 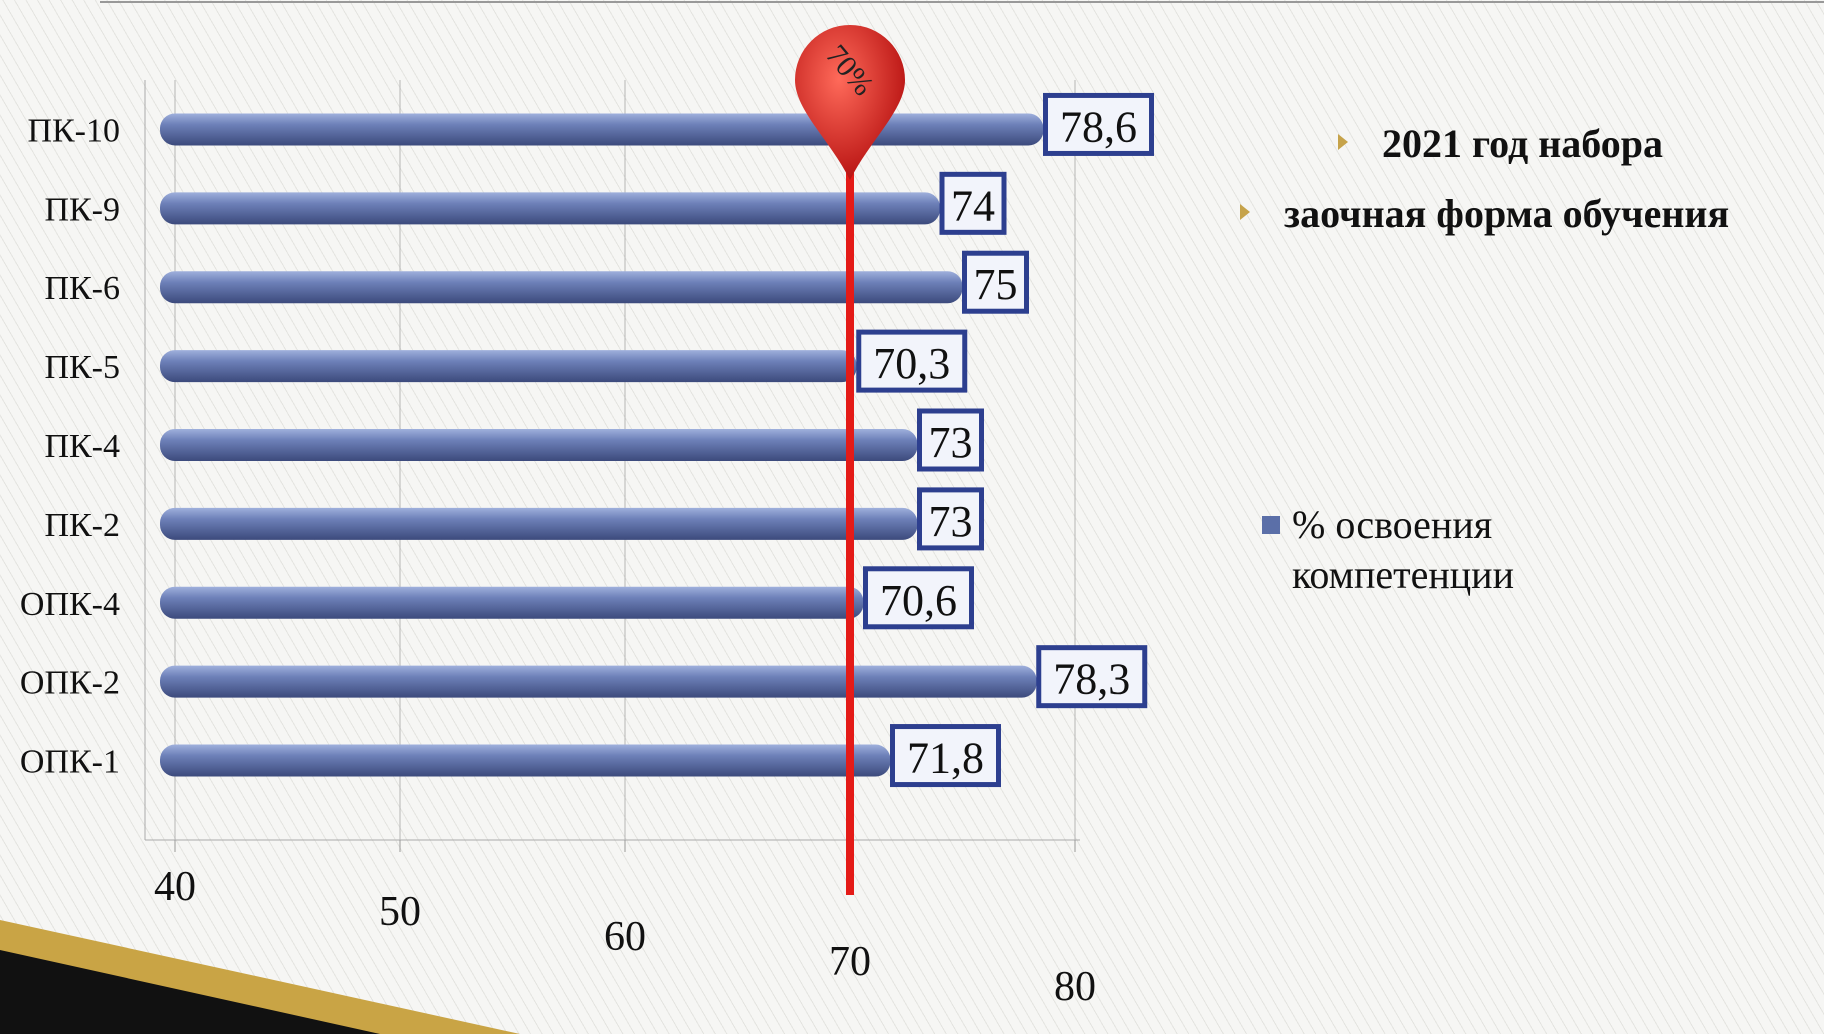 I want to click on value-label: 78,3, so click(x=1091, y=679).